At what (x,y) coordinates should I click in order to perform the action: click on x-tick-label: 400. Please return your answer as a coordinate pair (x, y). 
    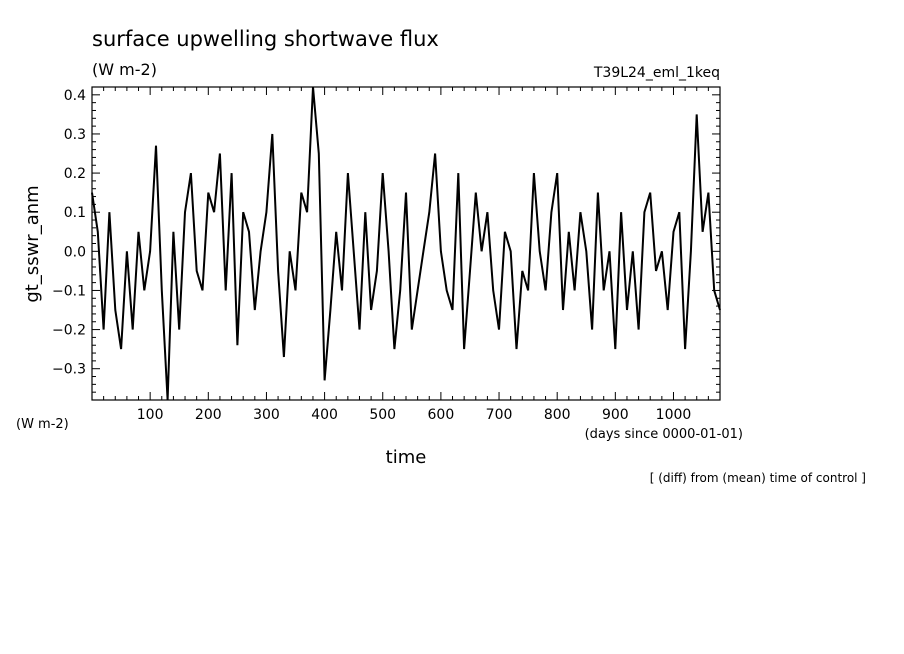
    Looking at the image, I should click on (324, 415).